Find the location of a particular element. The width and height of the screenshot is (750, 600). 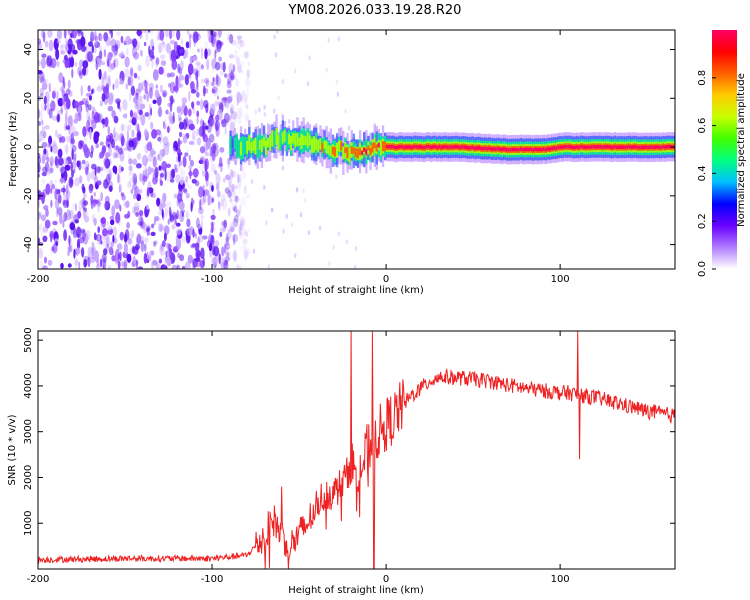

snr-ytick-label: 1000 is located at coordinates (28, 523).